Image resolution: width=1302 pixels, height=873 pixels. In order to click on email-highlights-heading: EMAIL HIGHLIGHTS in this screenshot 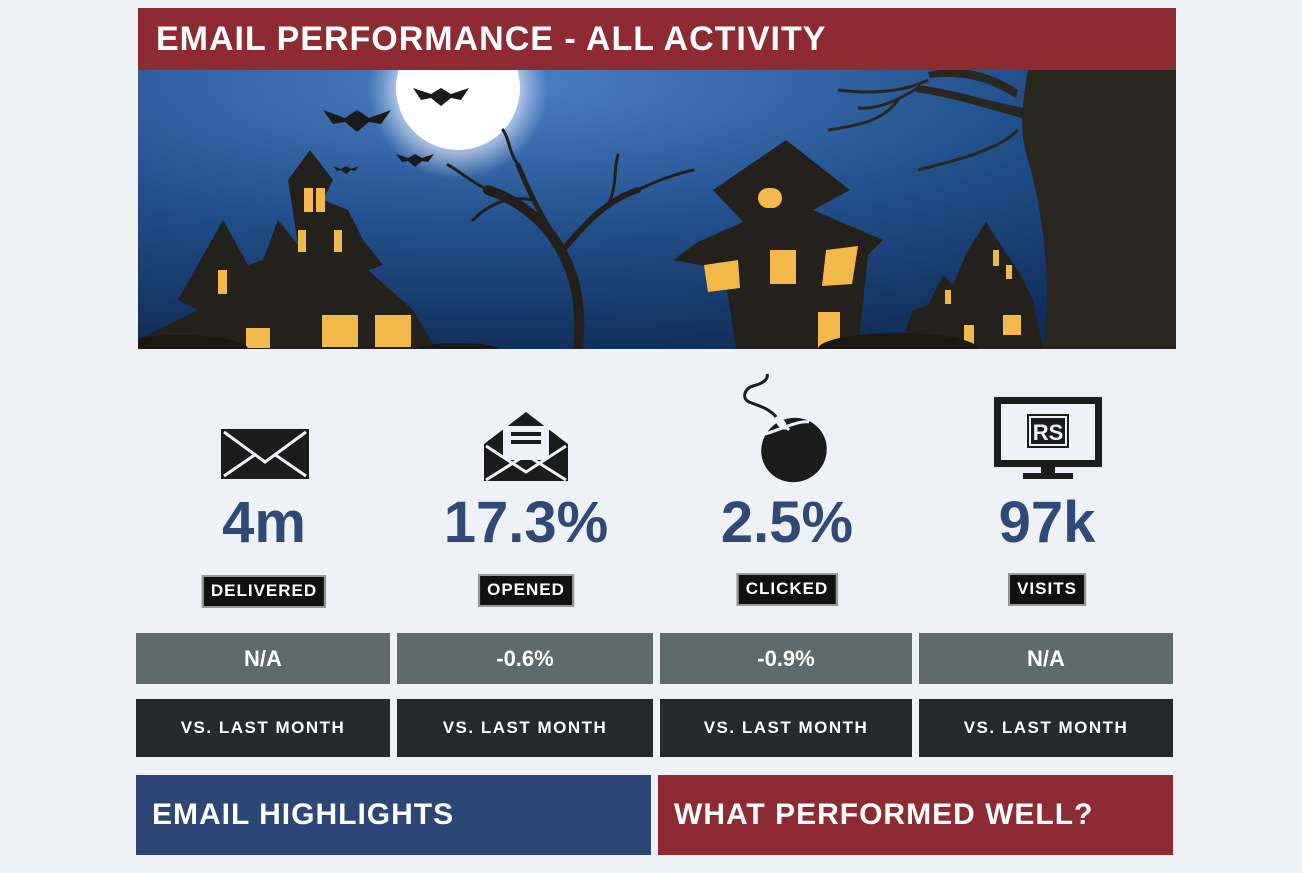, I will do `click(393, 815)`.